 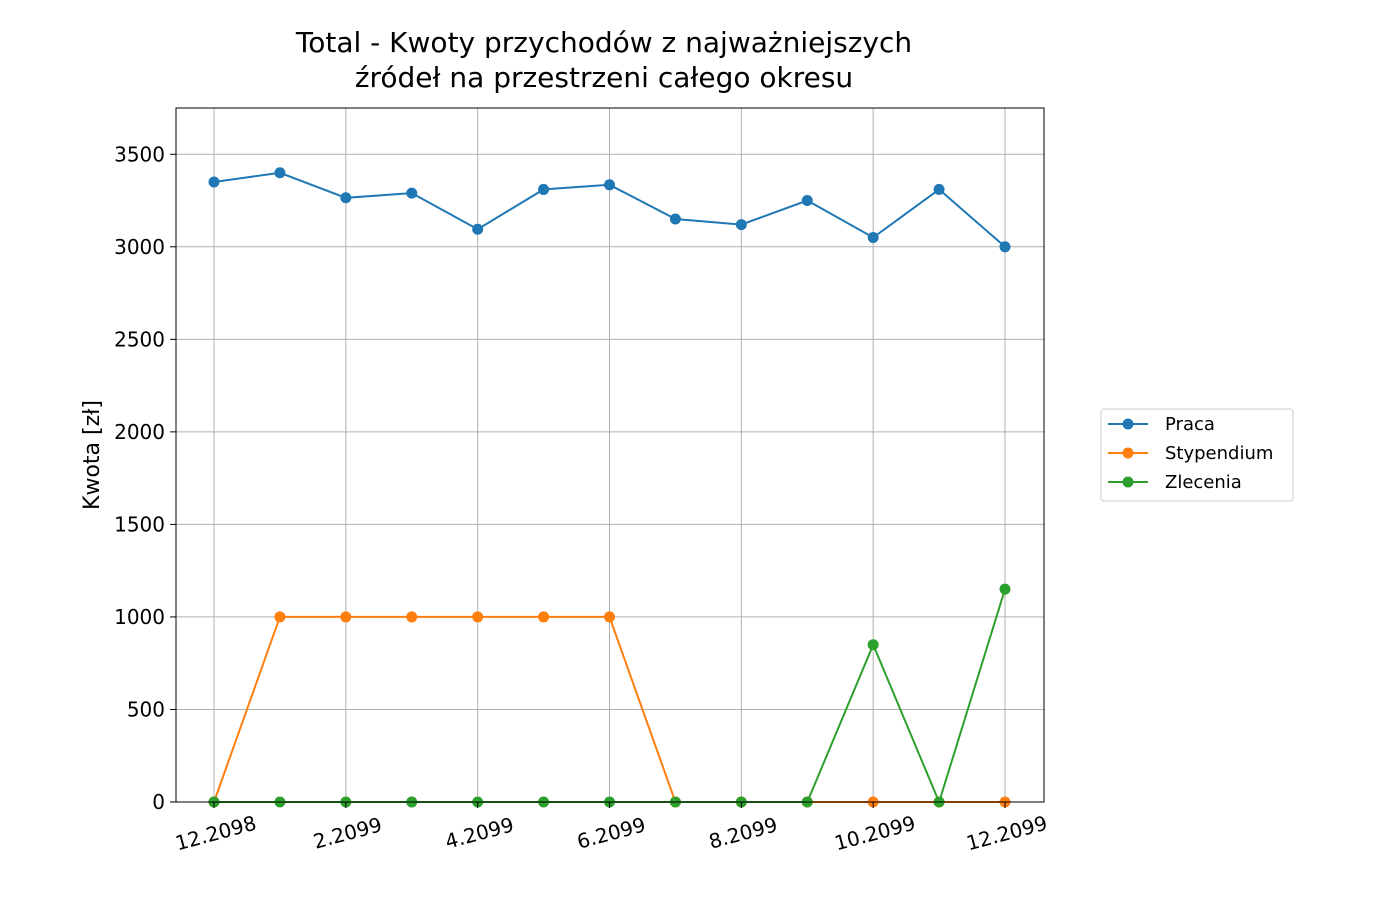 I want to click on legend-item: Stypendium, so click(x=1190, y=453).